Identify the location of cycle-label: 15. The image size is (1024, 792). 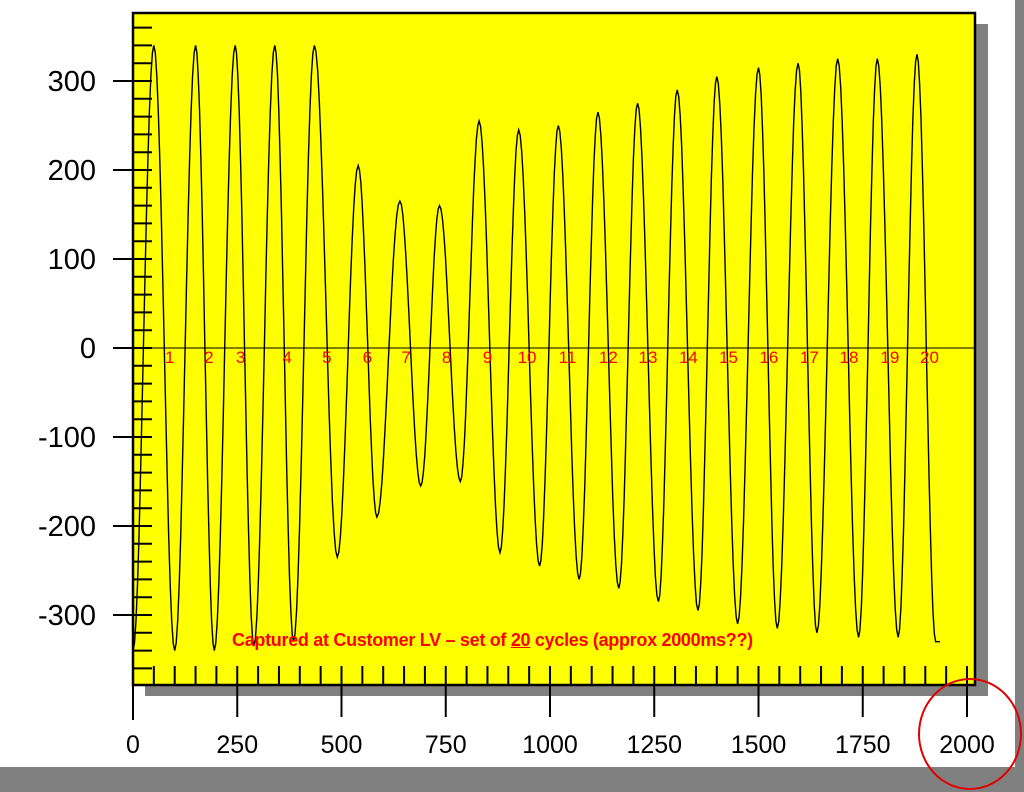
(728, 357).